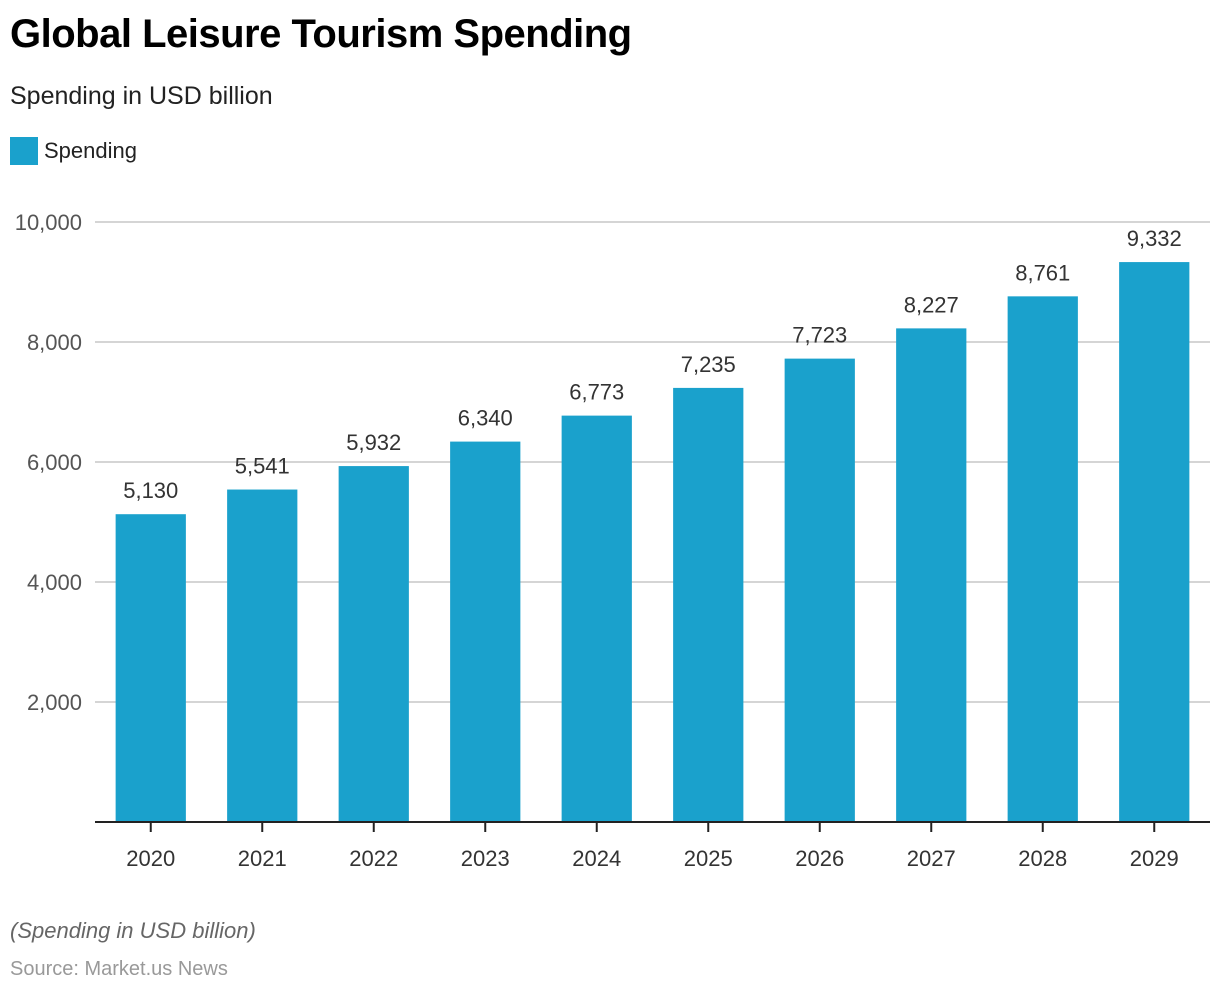  Describe the element at coordinates (54, 342) in the screenshot. I see `y-tick-label: 8,000` at that location.